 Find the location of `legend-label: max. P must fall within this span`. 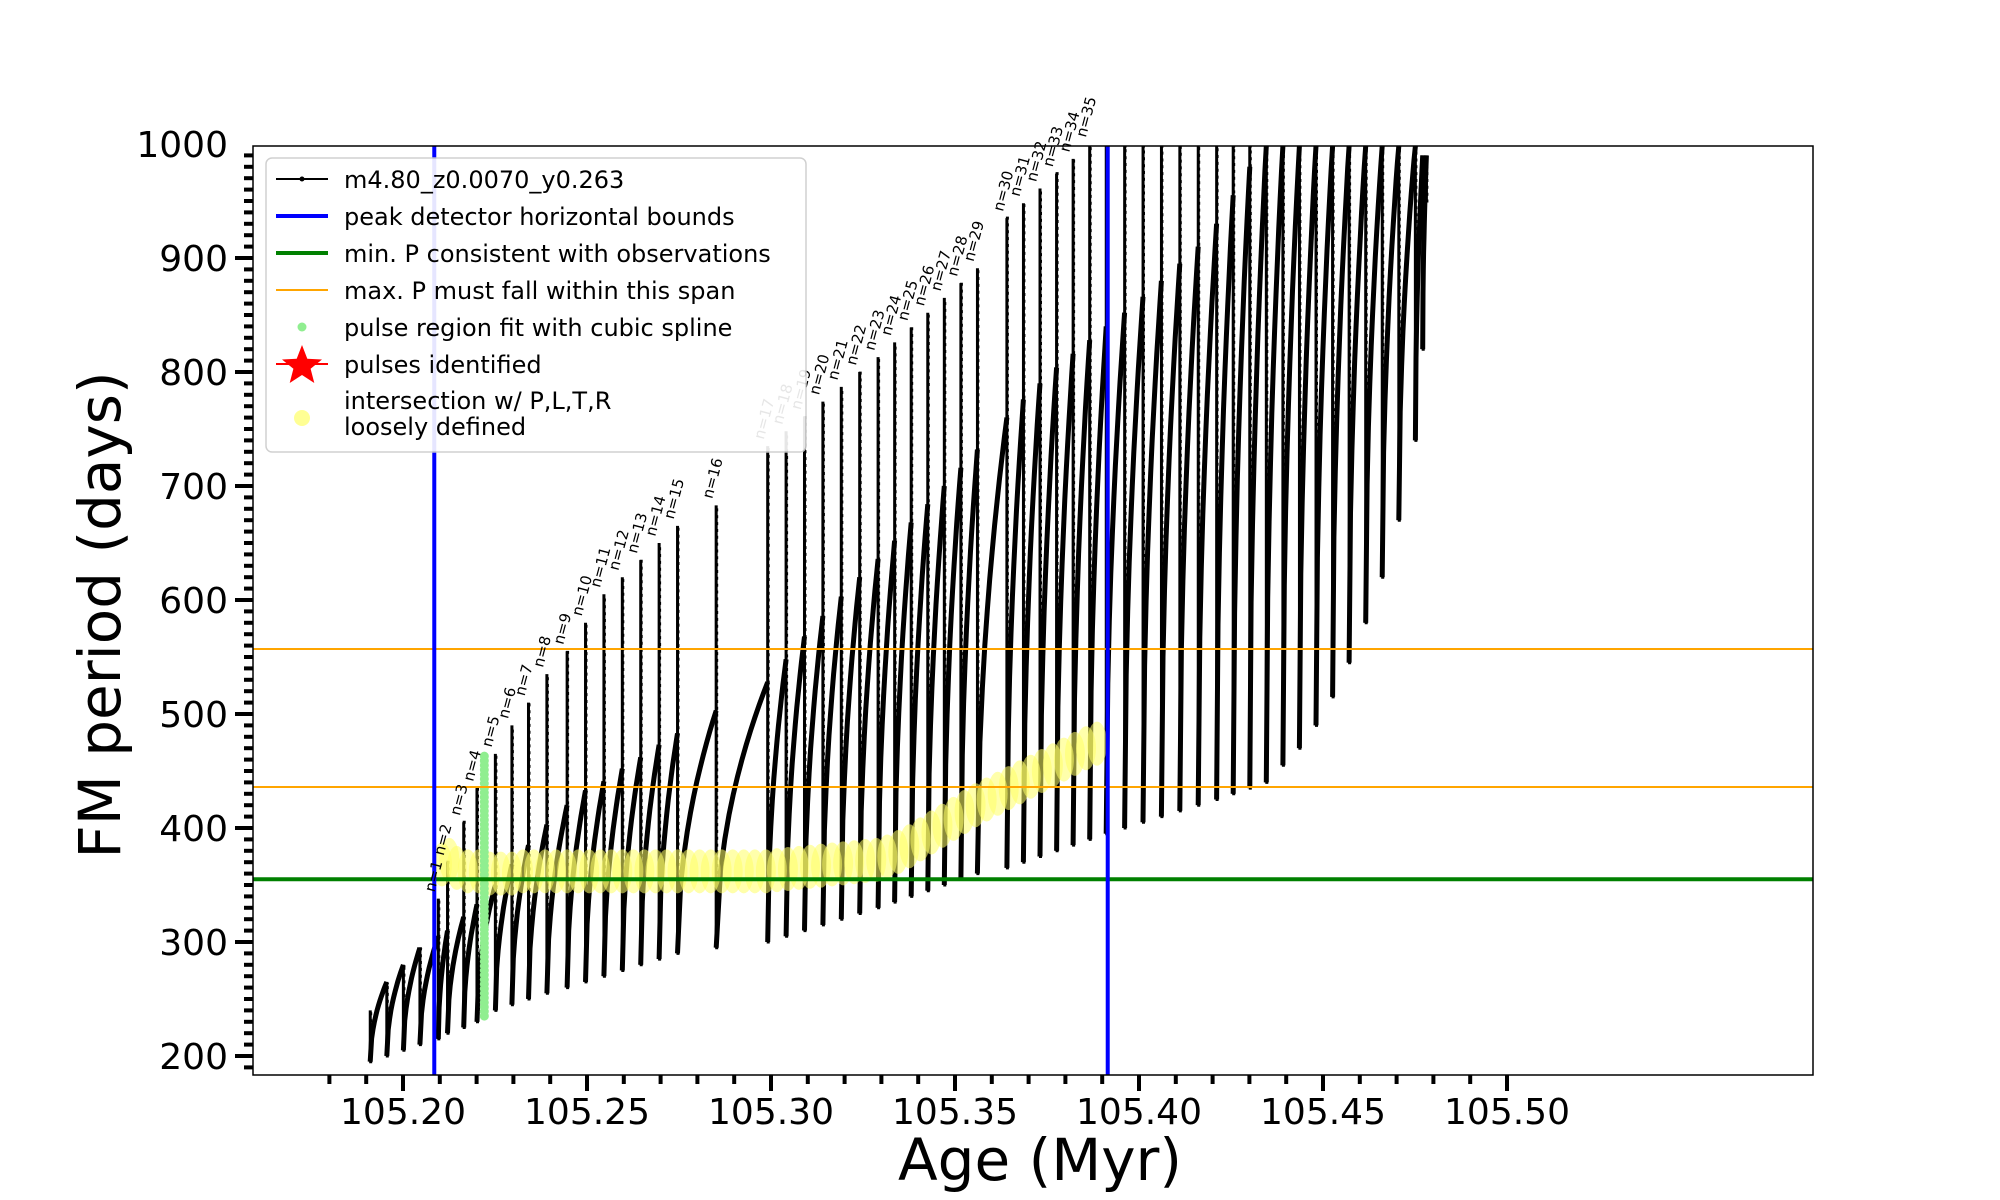

legend-label: max. P must fall within this span is located at coordinates (539, 291).